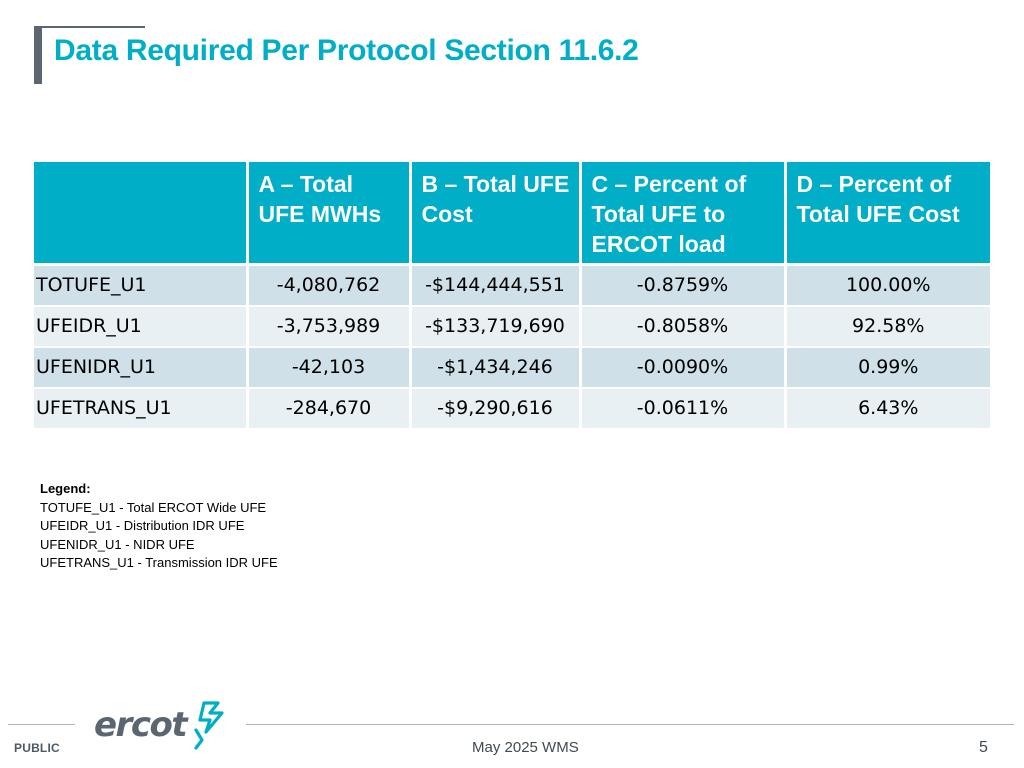 The image size is (1024, 768). Describe the element at coordinates (683, 326) in the screenshot. I see `cell-percent-load: -0.8058%` at that location.